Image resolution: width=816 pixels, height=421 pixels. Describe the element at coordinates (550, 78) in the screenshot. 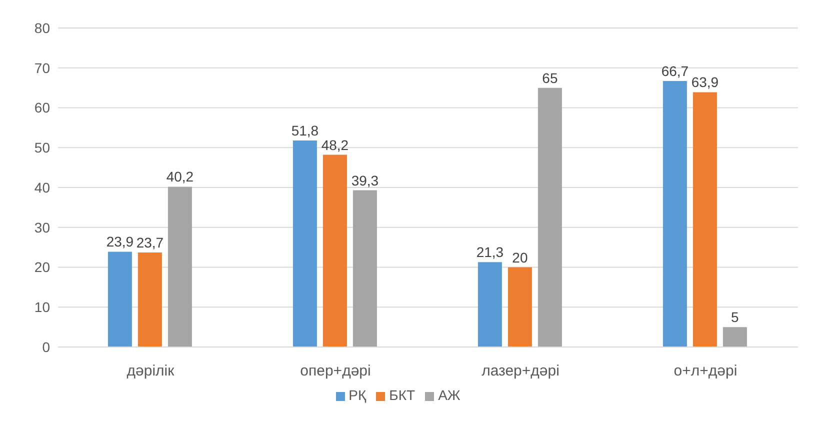

I see `data-label: 65` at that location.